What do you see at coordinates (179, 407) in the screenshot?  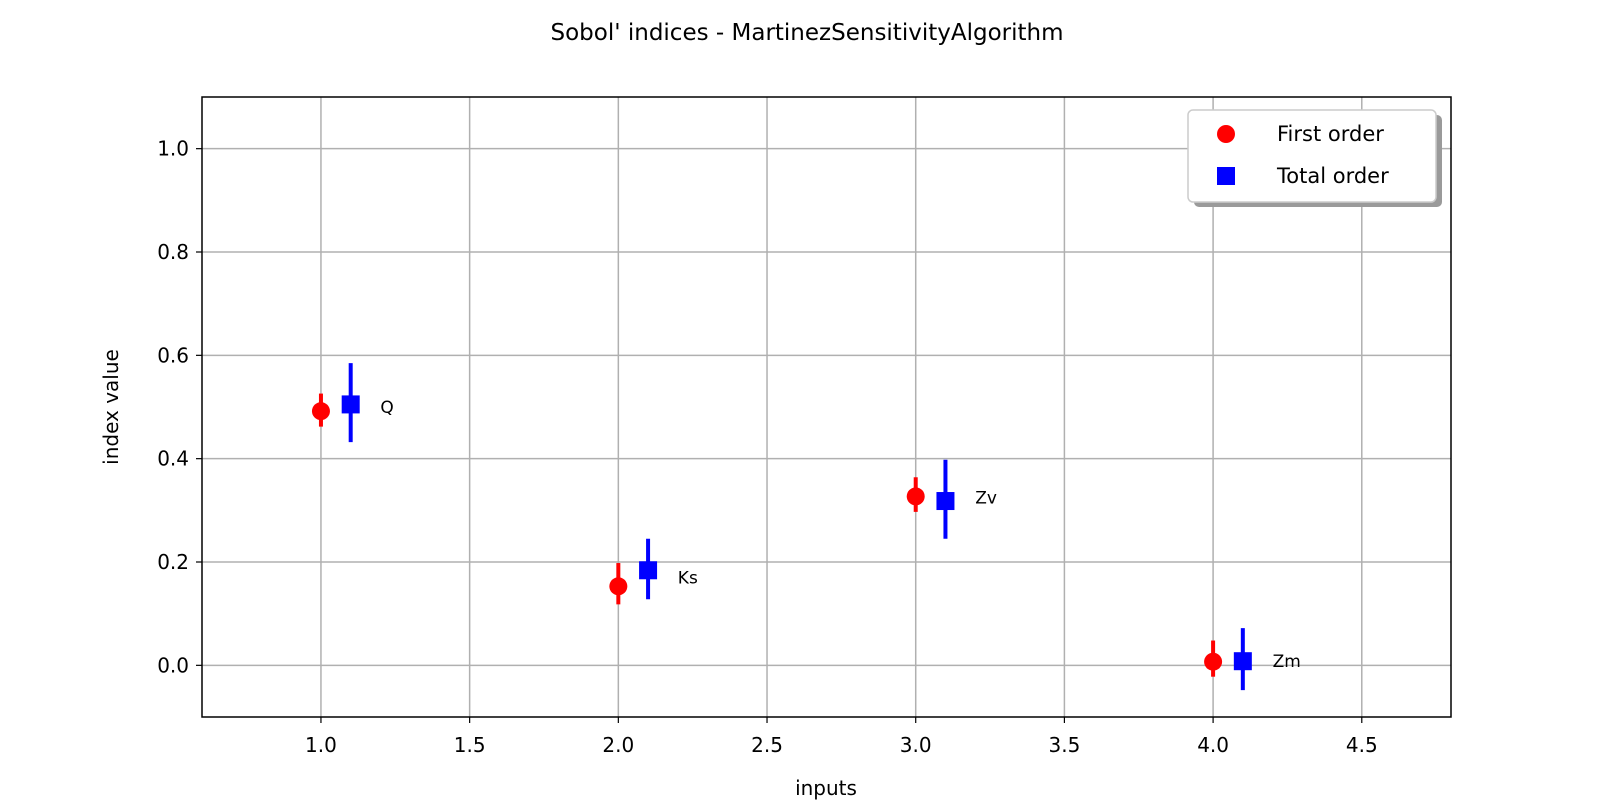 I see `y-axis-ticks: 0.0 0.2 0.4 0.6 0.8 1.0` at bounding box center [179, 407].